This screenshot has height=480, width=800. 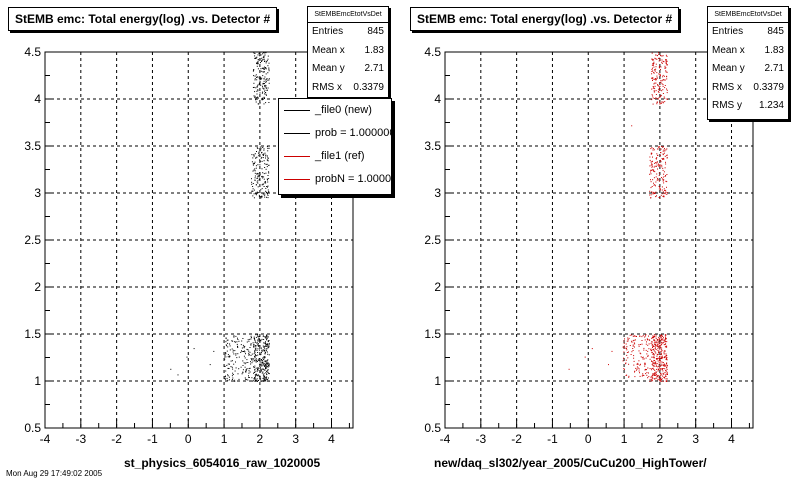 I want to click on y-tick-label: 0.5, so click(x=32, y=428).